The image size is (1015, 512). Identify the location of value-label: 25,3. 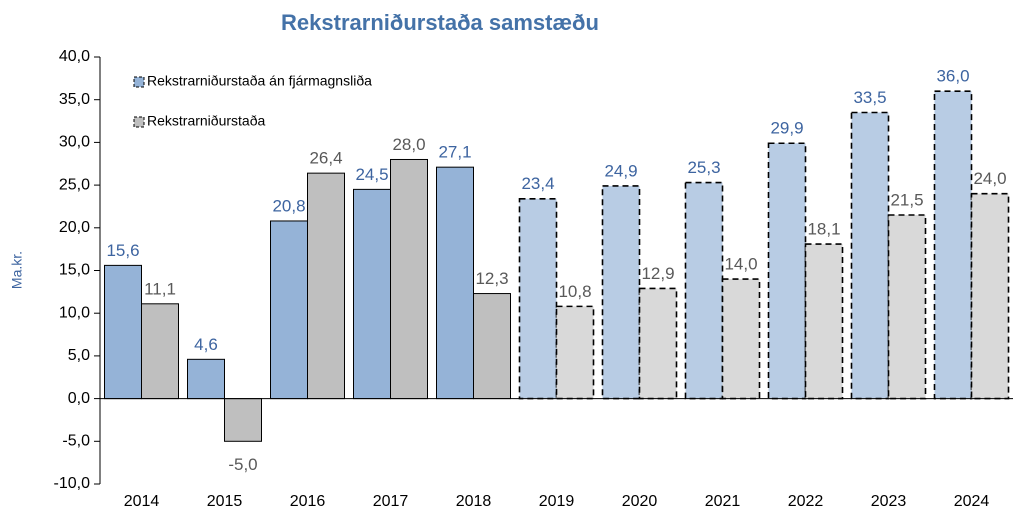
(703, 167).